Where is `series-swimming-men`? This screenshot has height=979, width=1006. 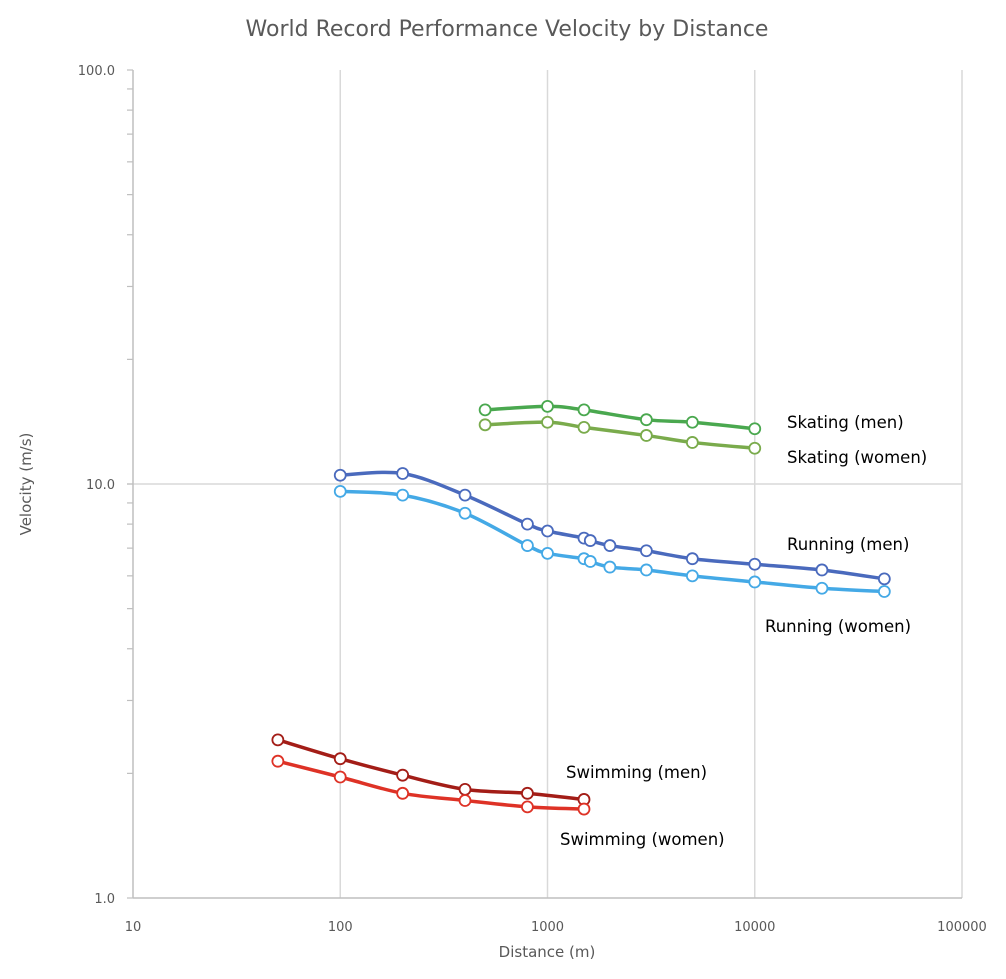 series-swimming-men is located at coordinates (431, 769).